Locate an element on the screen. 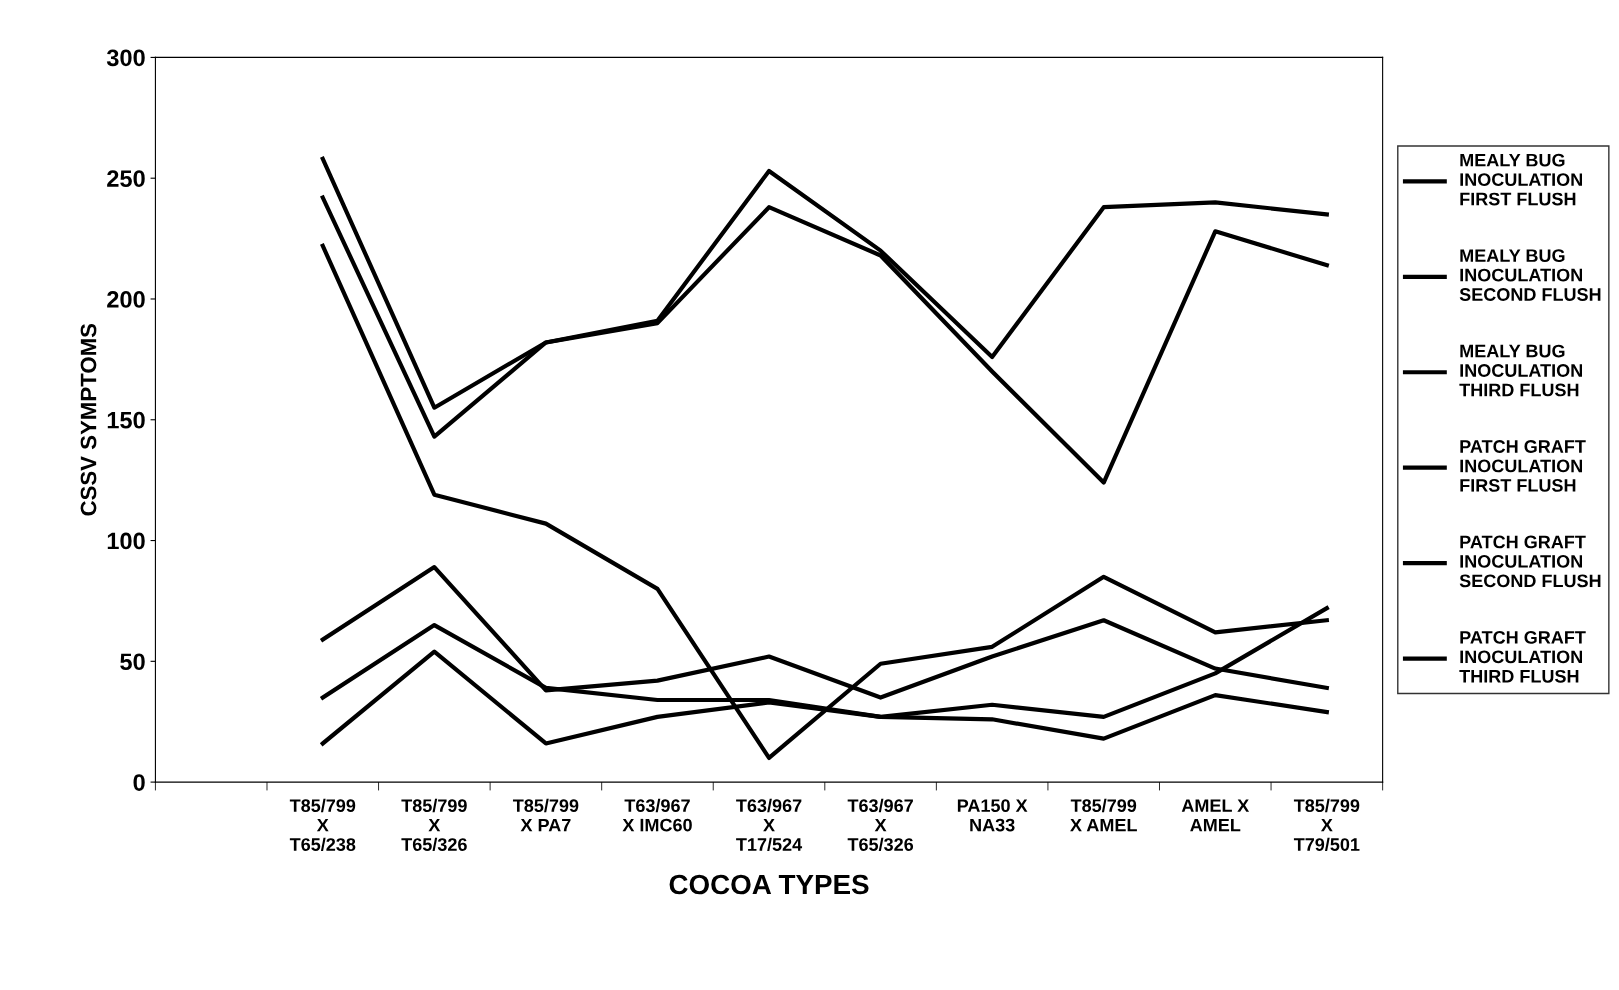 Image resolution: width=1619 pixels, height=990 pixels. legend-label: MEALY BUG INOCULATION THIRD FLUSH is located at coordinates (1521, 370).